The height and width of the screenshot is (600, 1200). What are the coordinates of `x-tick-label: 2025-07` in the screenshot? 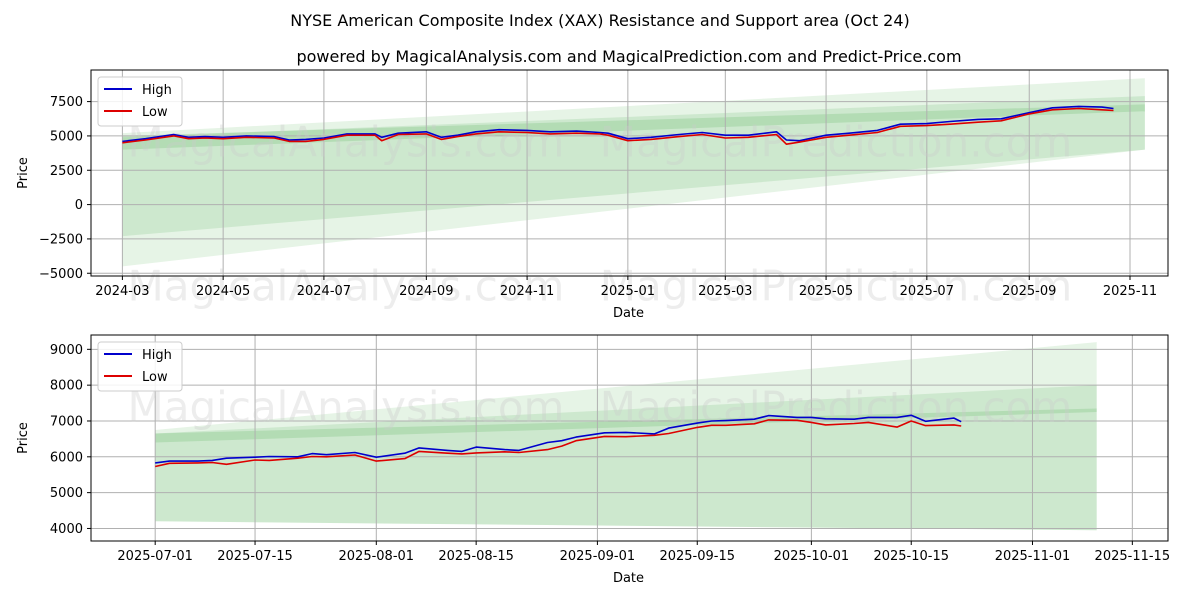 It's located at (927, 291).